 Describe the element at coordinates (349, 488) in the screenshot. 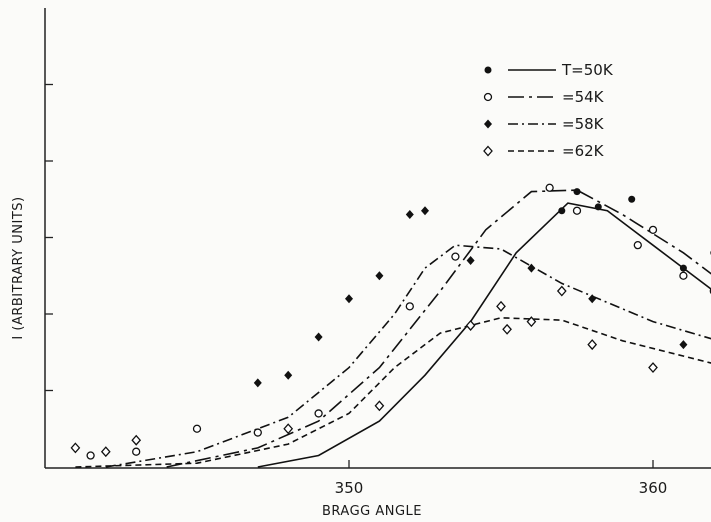

I see `x-tick-label: 350` at that location.